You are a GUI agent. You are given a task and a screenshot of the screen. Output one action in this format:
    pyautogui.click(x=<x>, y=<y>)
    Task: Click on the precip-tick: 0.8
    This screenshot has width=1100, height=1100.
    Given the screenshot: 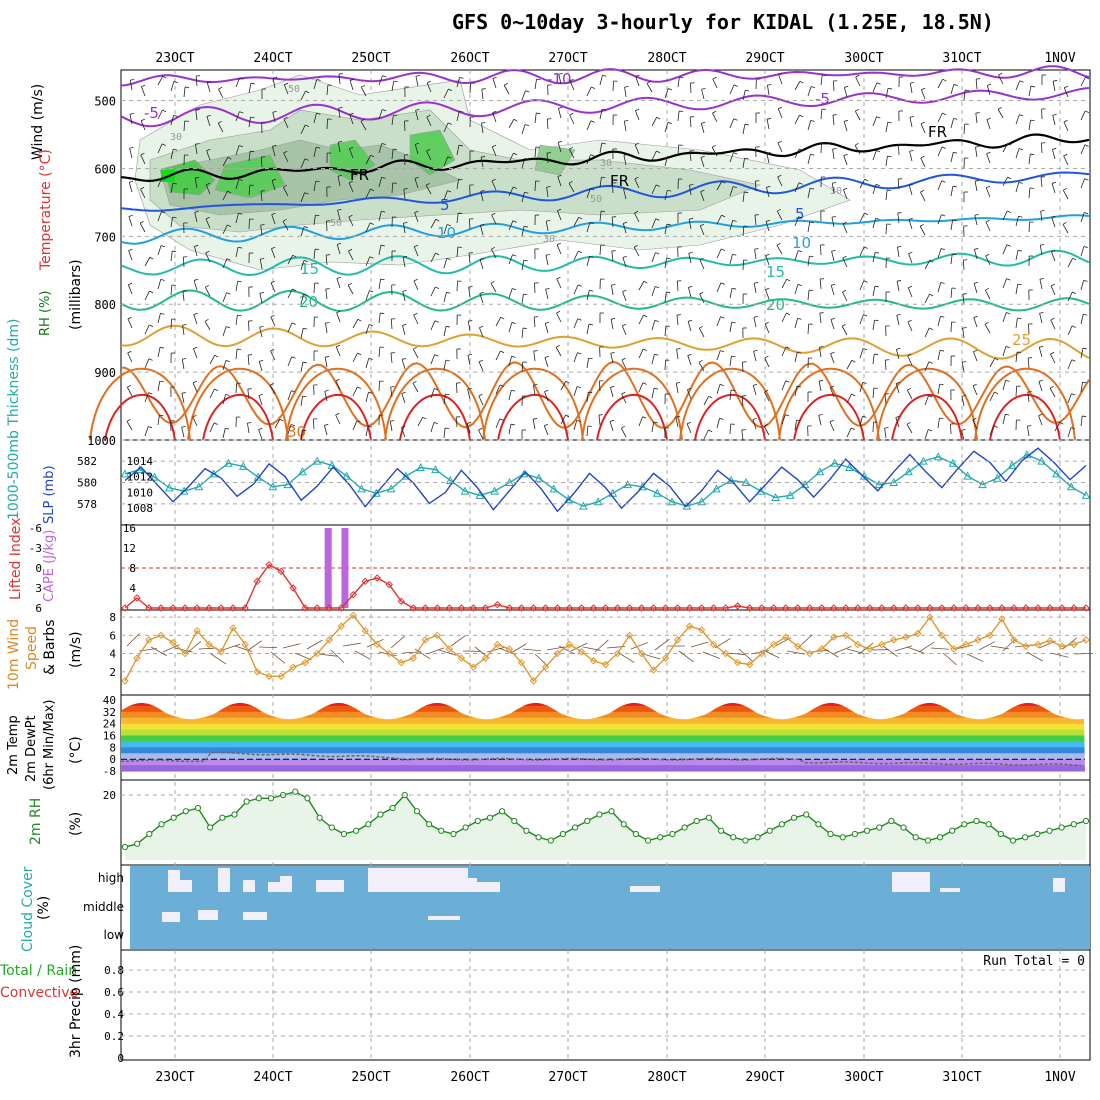 What is the action you would take?
    pyautogui.click(x=114, y=970)
    